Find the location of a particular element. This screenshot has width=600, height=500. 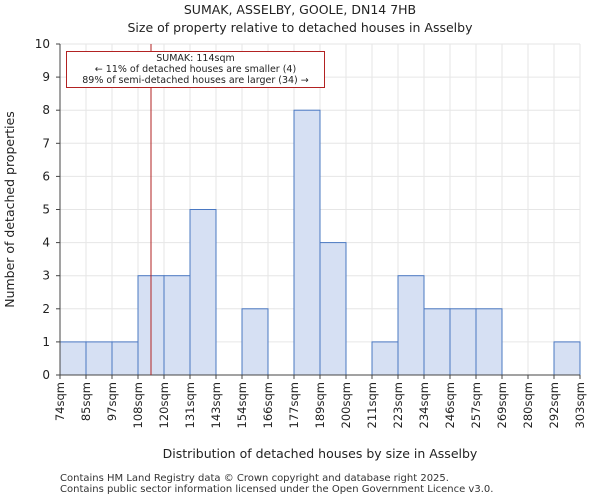

x-tick-label: 200sqm is located at coordinates (346, 405).